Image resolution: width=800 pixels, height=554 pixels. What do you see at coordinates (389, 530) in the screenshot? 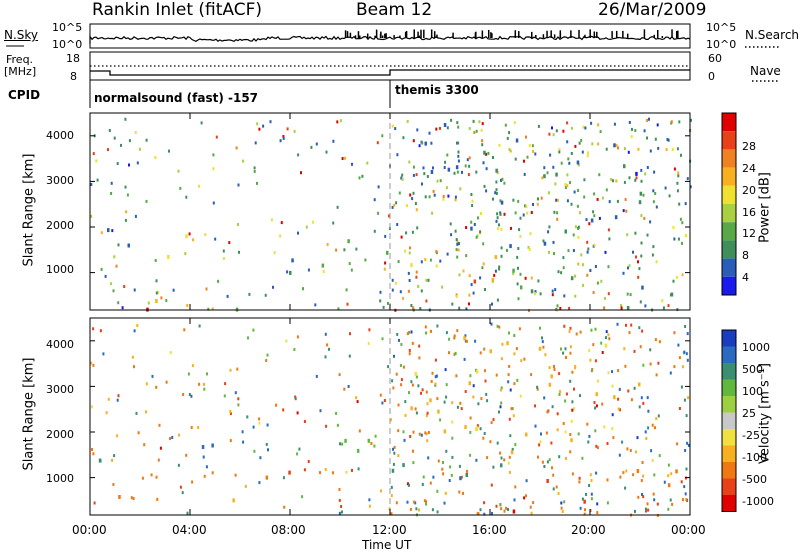
I see `x-tick-1200: 12:00` at bounding box center [389, 530].